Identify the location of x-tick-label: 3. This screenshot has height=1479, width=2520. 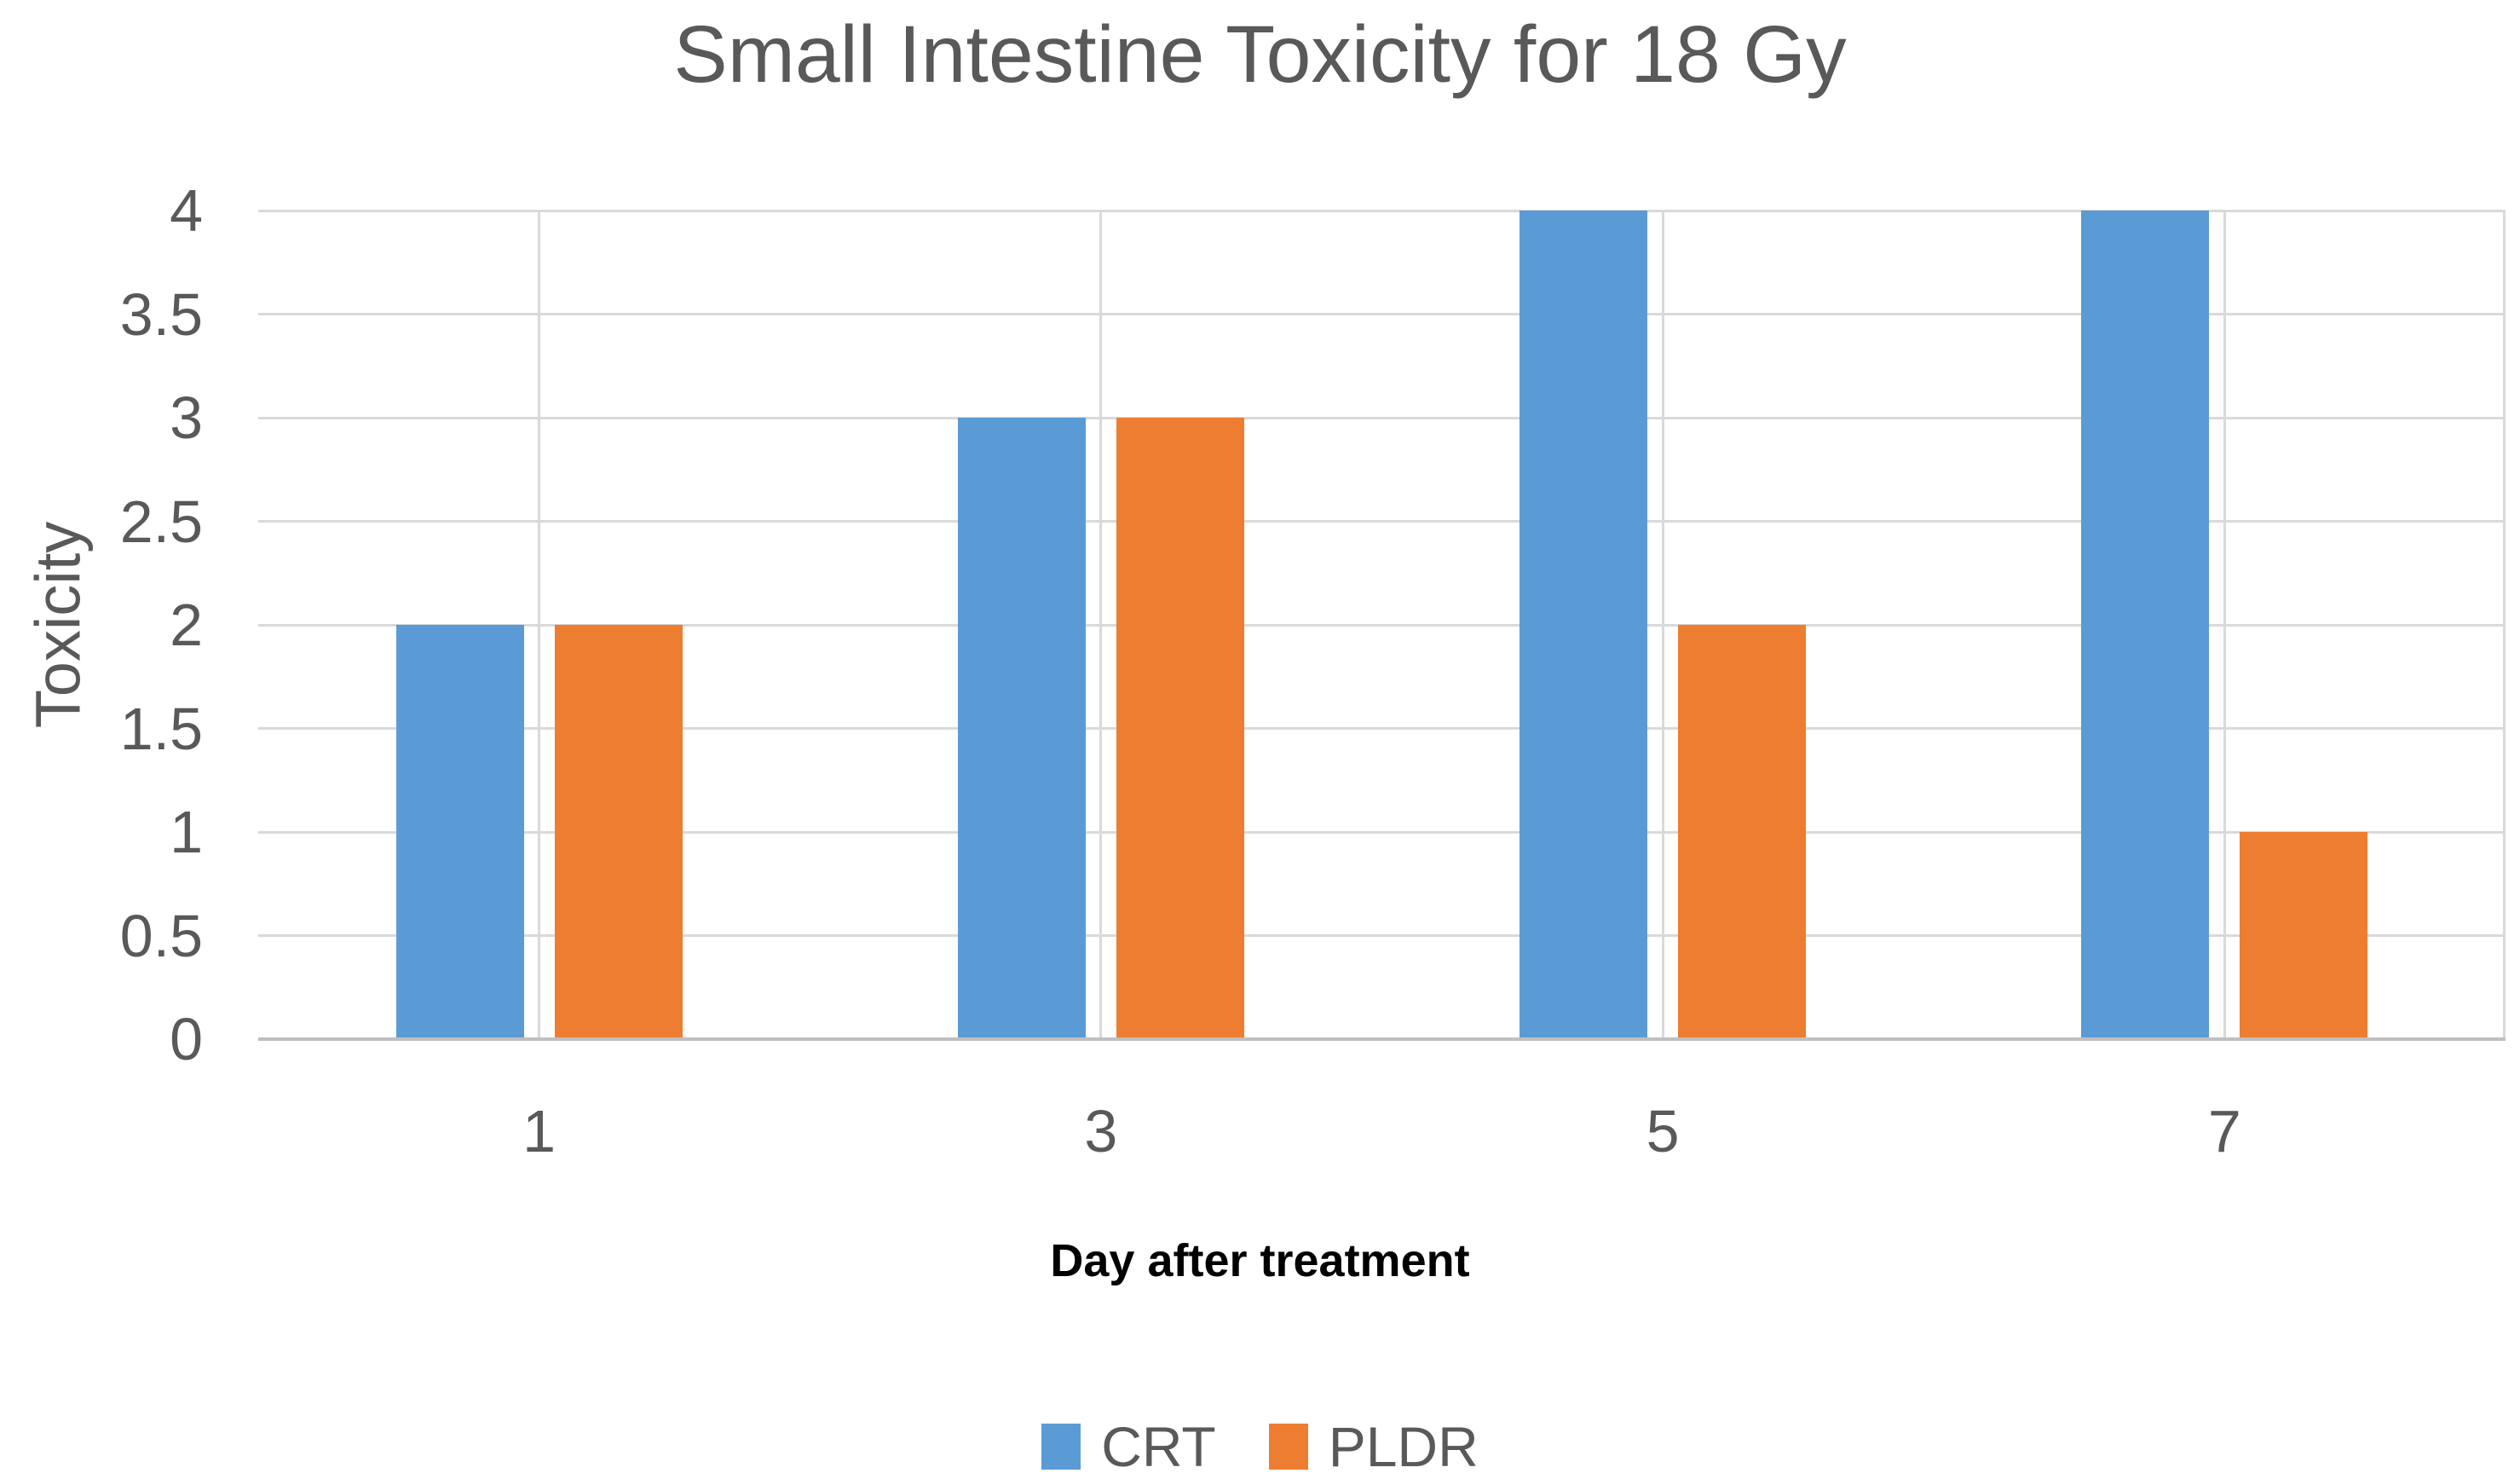
(1101, 1131).